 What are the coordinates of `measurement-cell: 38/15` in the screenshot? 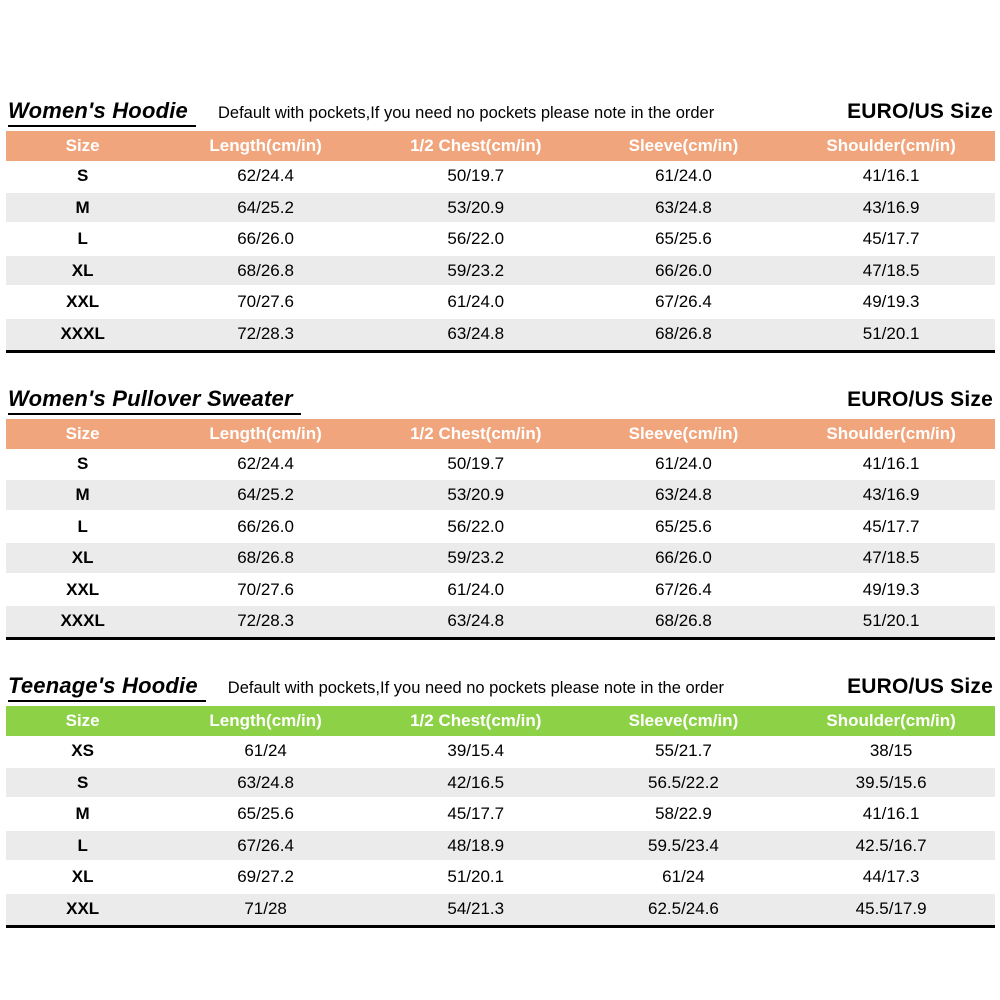 It's located at (891, 750).